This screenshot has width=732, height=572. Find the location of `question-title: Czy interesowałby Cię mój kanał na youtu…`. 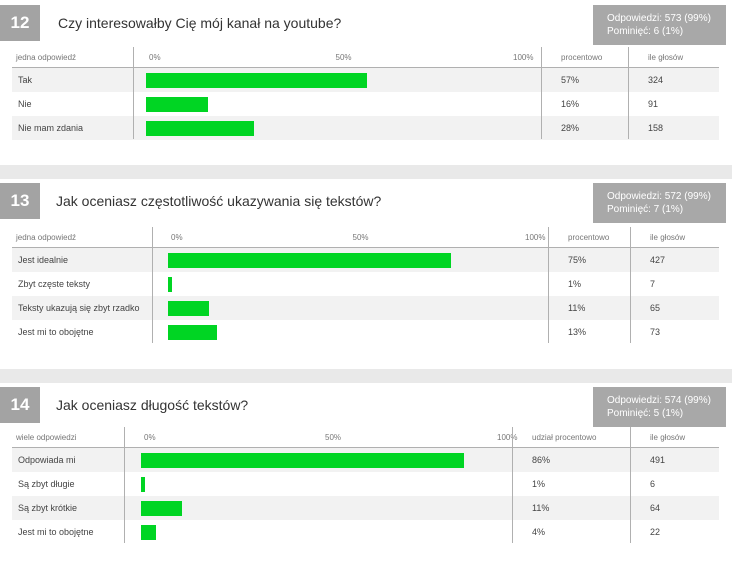

question-title: Czy interesowałby Cię mój kanał na youtu… is located at coordinates (200, 23).